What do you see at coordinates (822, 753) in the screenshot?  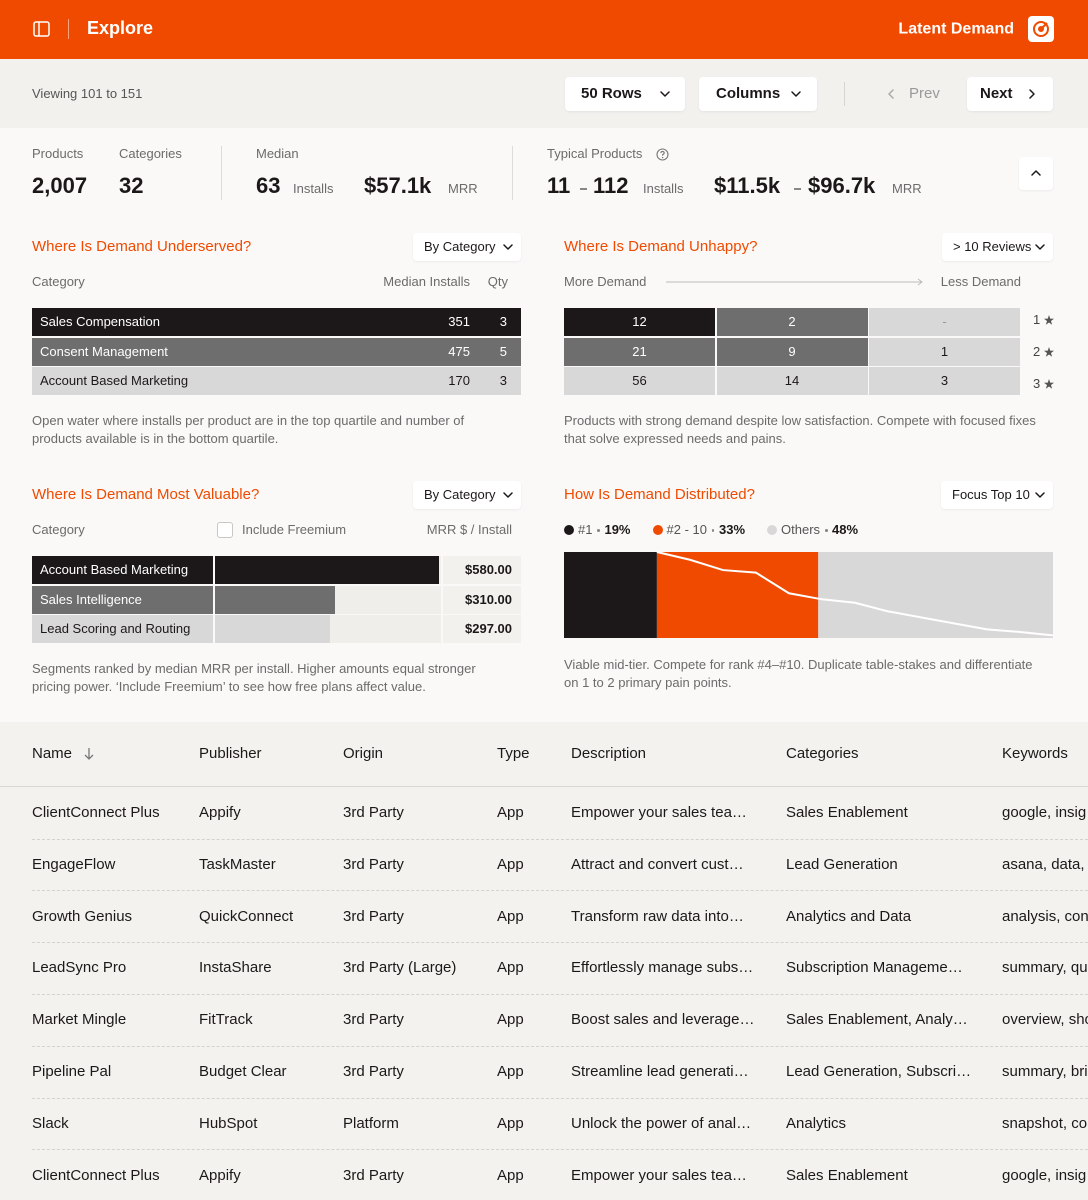 I see `column-header: Categories` at bounding box center [822, 753].